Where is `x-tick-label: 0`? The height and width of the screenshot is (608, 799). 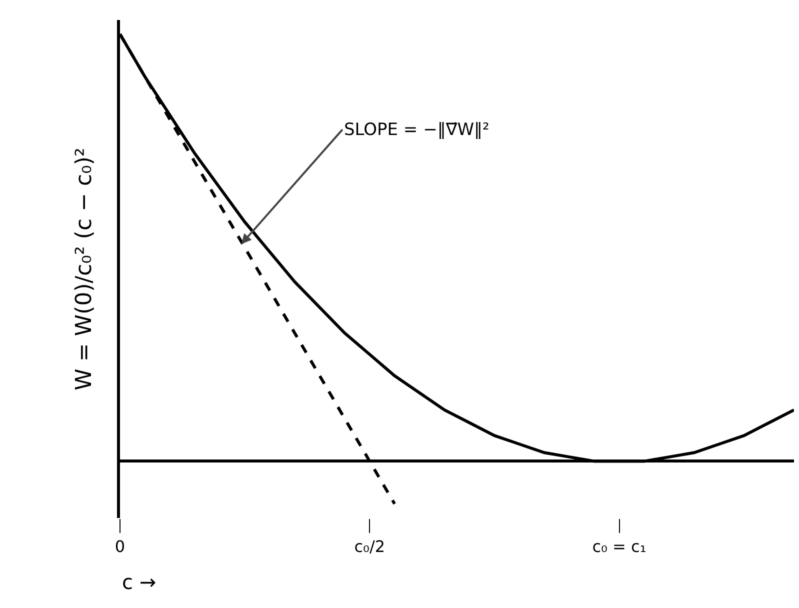 x-tick-label: 0 is located at coordinates (120, 546).